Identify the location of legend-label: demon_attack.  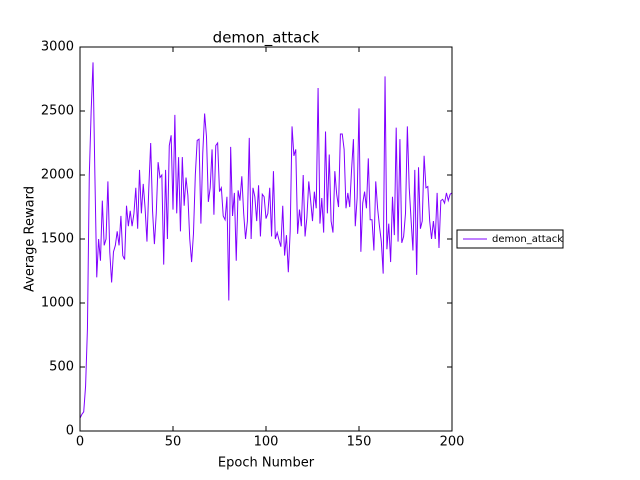
(527, 239).